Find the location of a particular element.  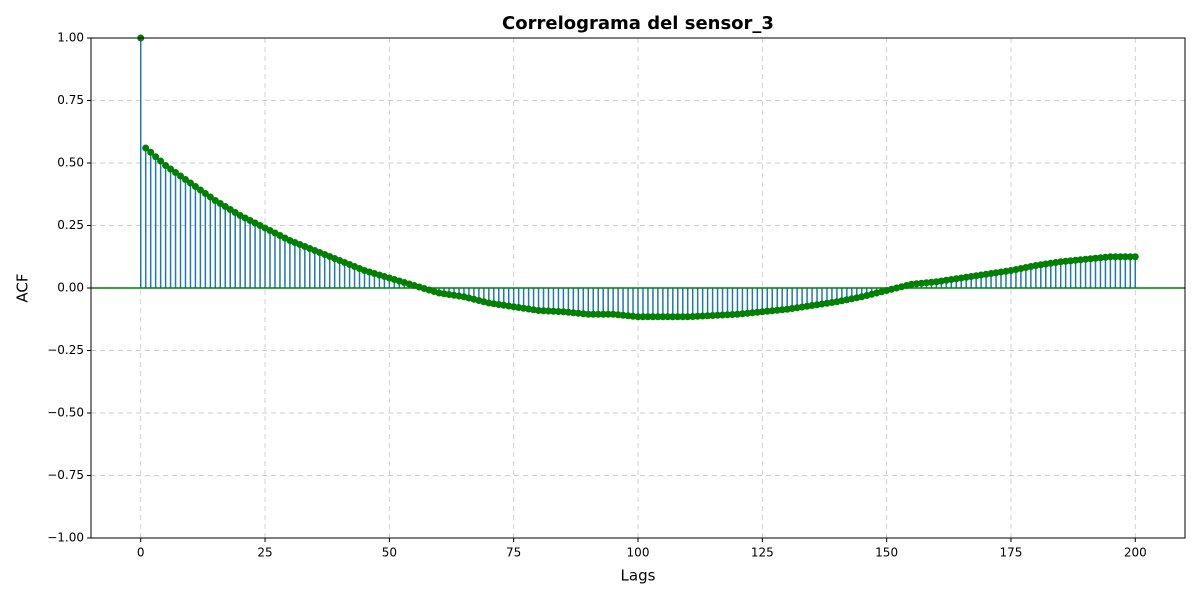

y-tick-label: −0.75 is located at coordinates (65, 475).